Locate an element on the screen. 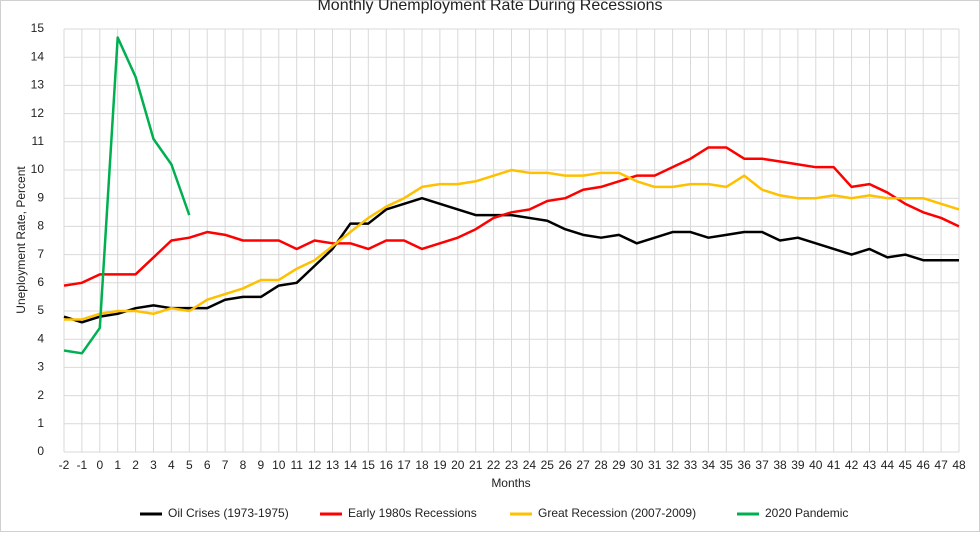 The image size is (980, 552). x-tick-label: 4 is located at coordinates (171, 465).